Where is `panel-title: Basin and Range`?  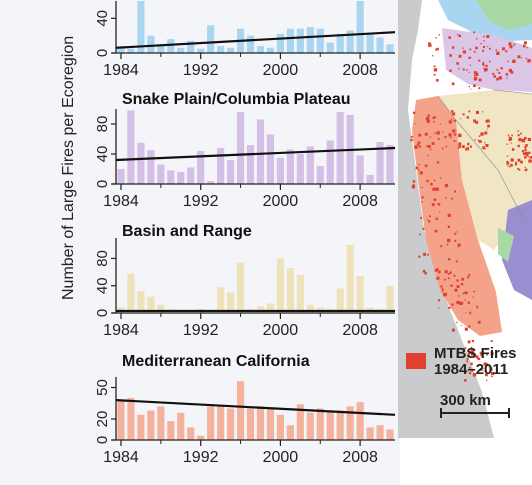
panel-title: Basin and Range is located at coordinates (187, 231).